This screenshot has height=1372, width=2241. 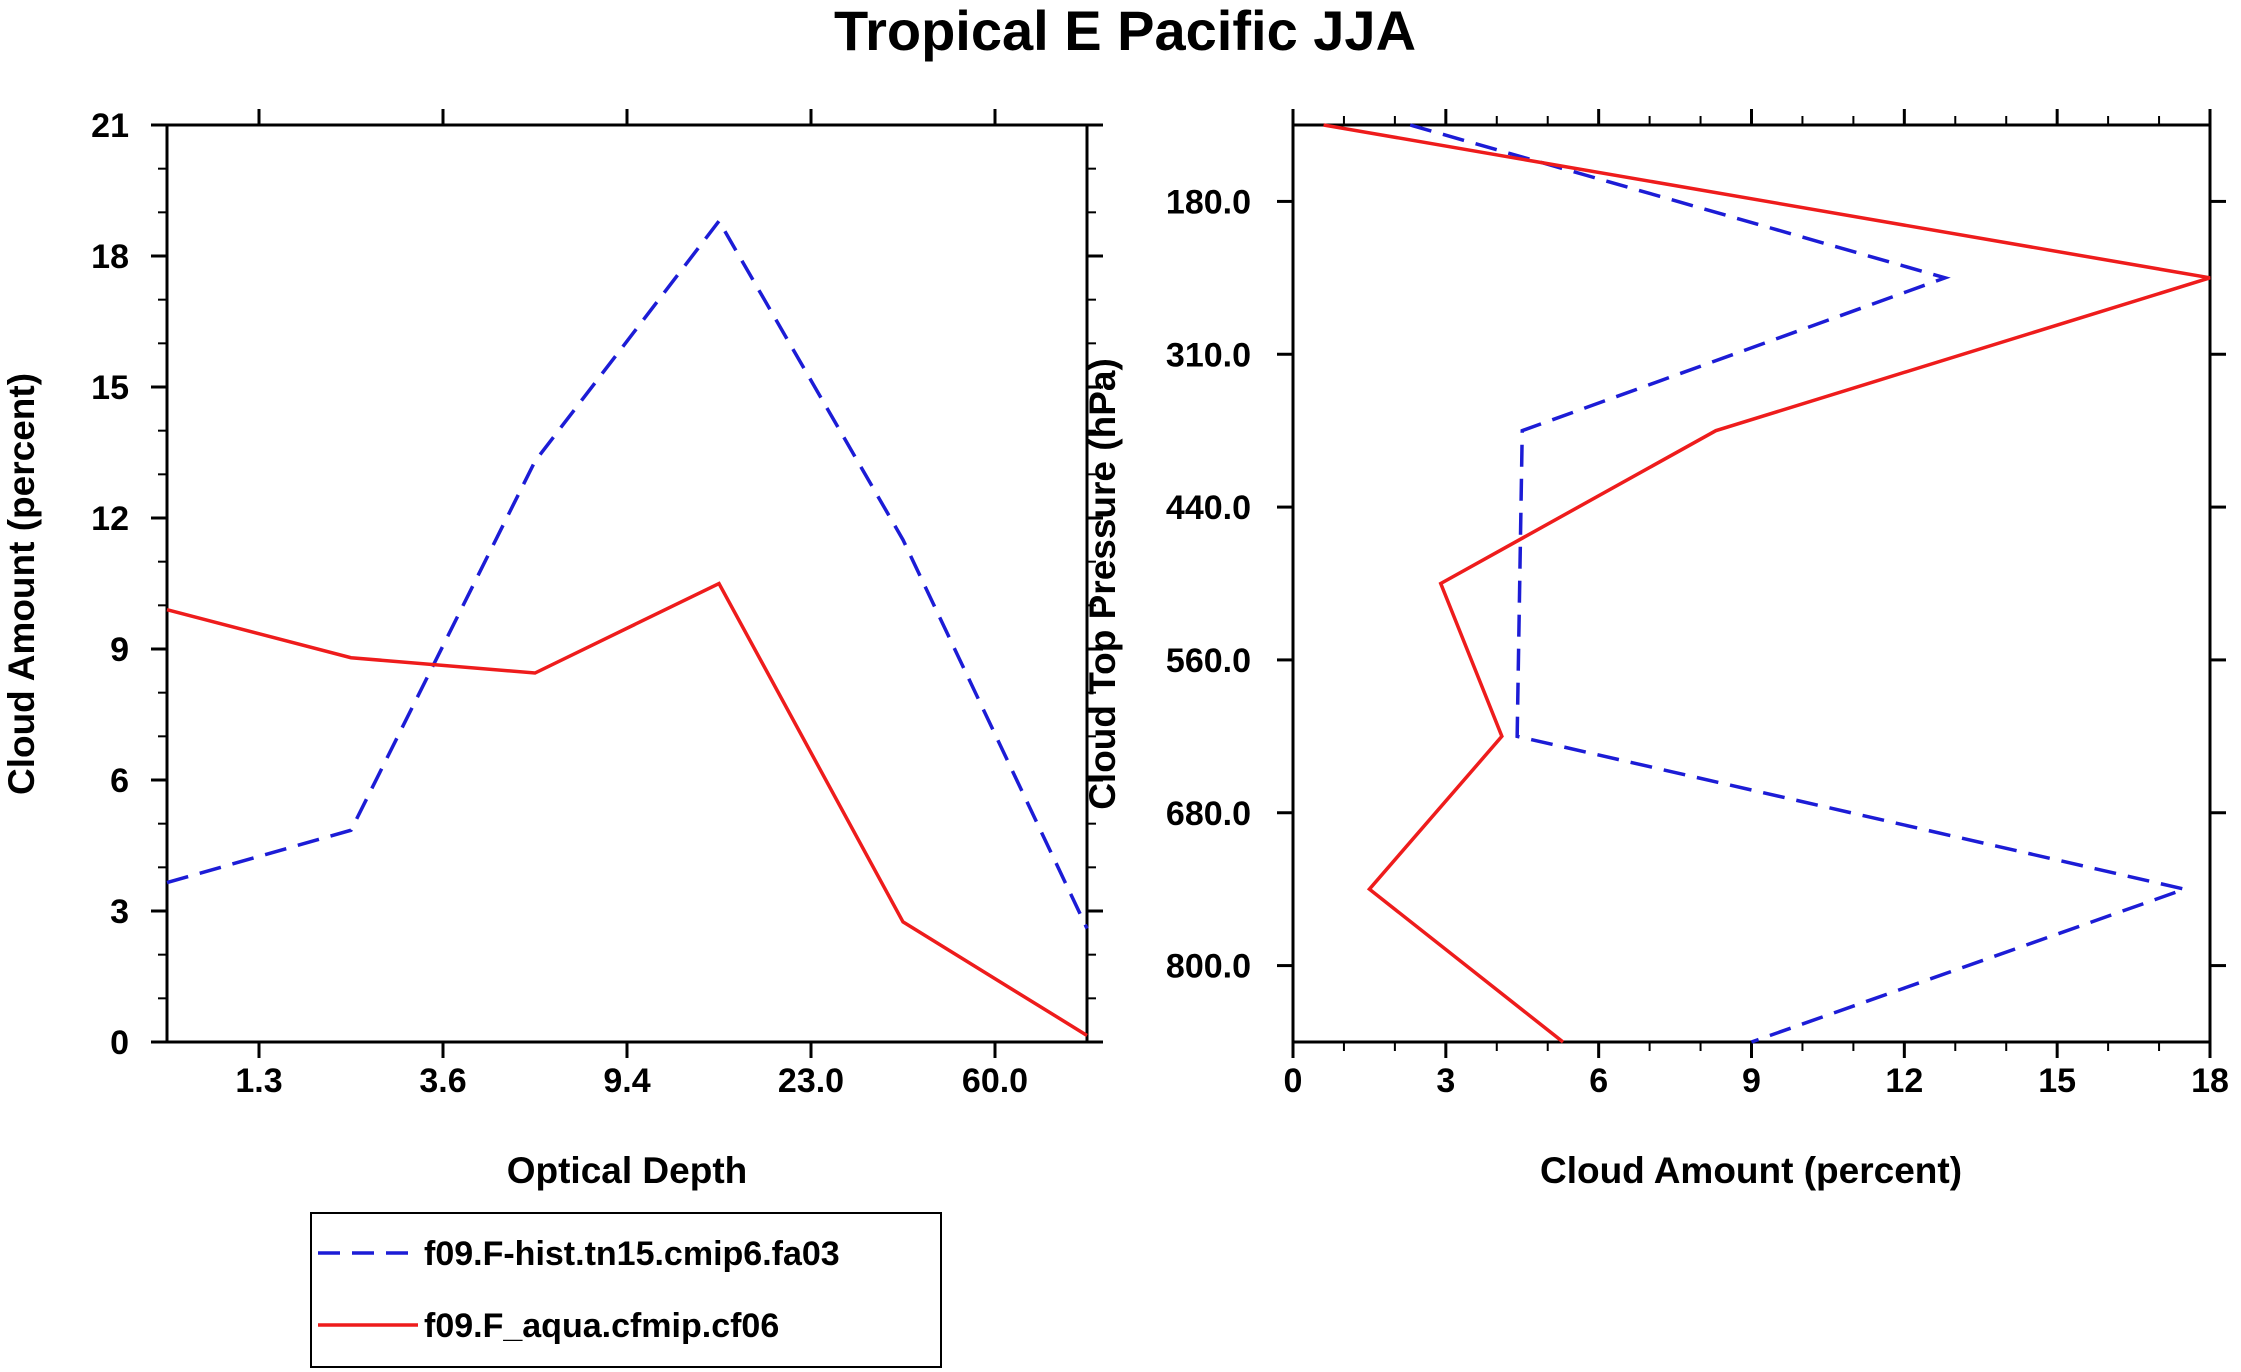 I want to click on left-x-tick-label: 3.6, so click(x=442, y=1081).